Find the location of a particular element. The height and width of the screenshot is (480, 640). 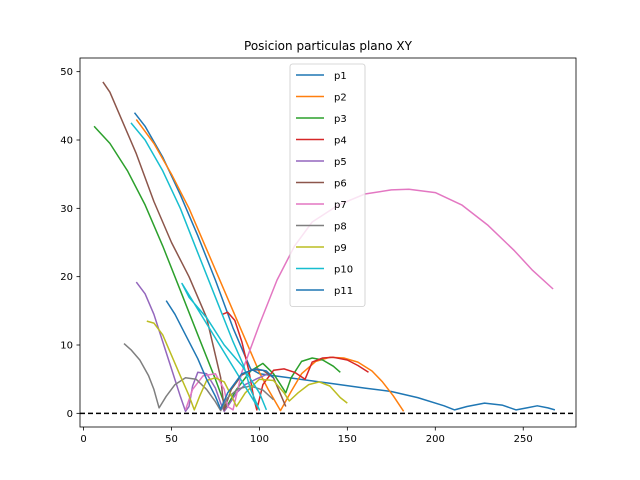

y-tick-label: 0 is located at coordinates (70, 414).